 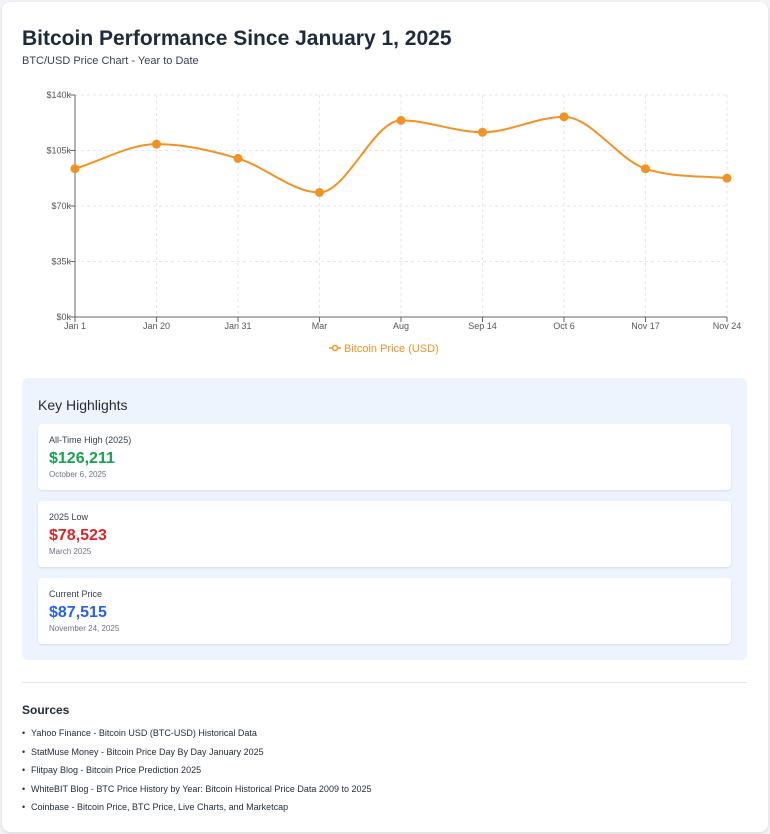 I want to click on highlight-label: All-Time High (2025), so click(x=90, y=440).